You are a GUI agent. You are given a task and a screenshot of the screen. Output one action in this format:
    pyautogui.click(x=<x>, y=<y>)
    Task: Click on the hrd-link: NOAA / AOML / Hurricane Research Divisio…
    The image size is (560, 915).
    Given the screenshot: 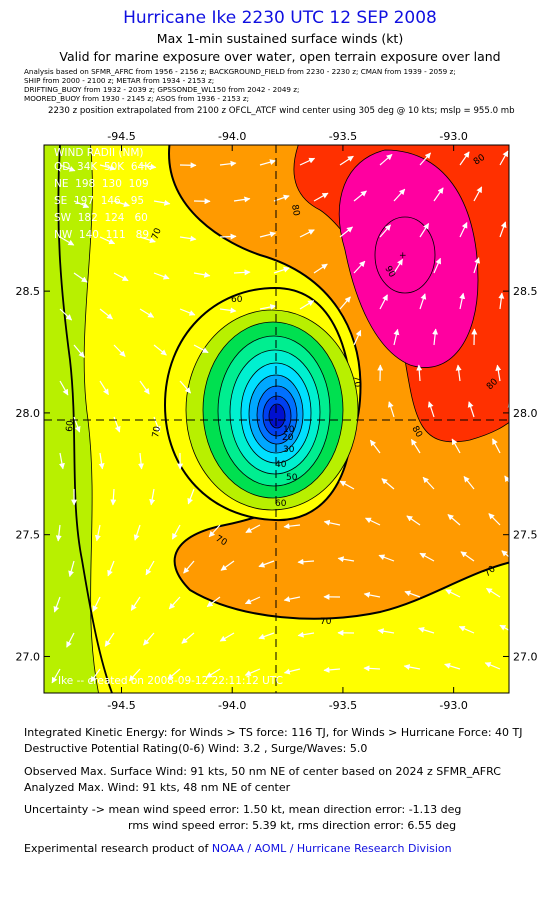 What is the action you would take?
    pyautogui.click(x=331, y=848)
    